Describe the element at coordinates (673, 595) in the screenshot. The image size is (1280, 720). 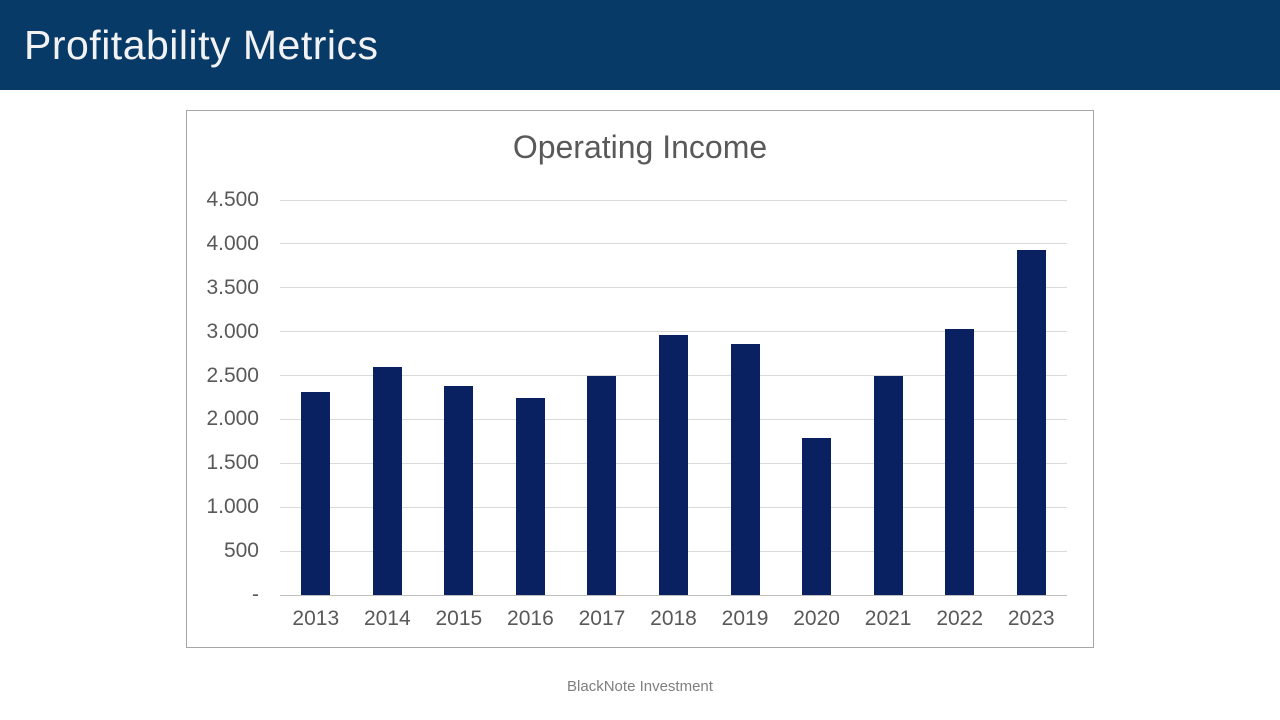
I see `x-axis-line` at that location.